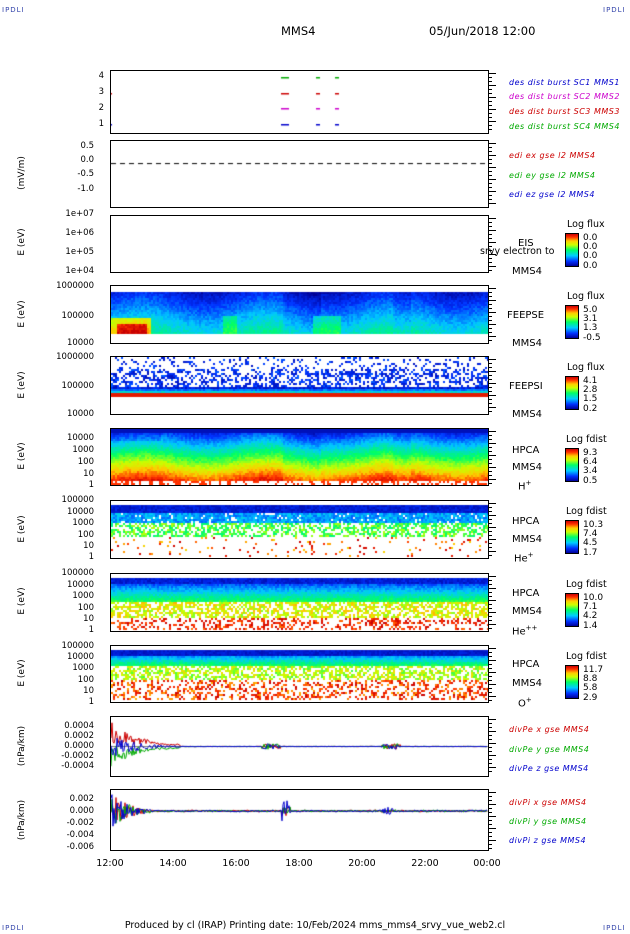 The width and height of the screenshot is (630, 934). Describe the element at coordinates (101, 76) in the screenshot. I see `tick-label: 4` at that location.